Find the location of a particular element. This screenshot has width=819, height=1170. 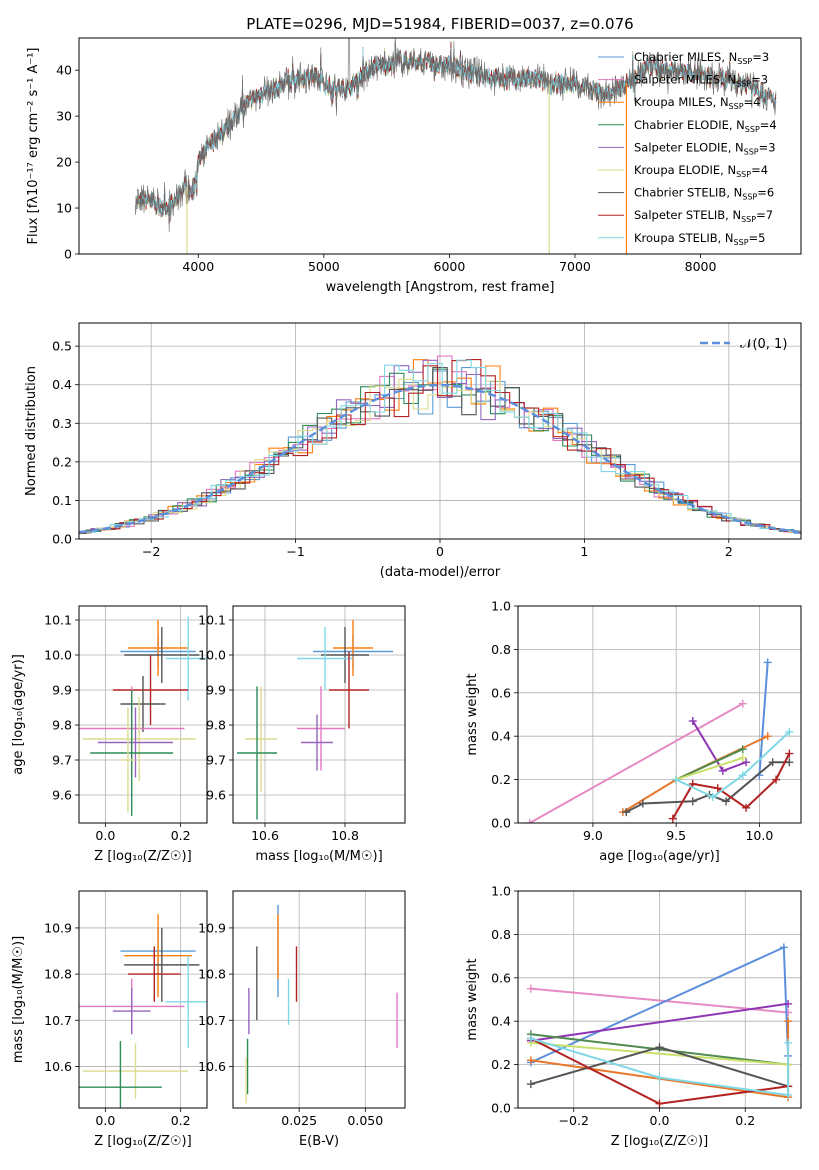

y-tick-label: 9.7 is located at coordinates (62, 760).